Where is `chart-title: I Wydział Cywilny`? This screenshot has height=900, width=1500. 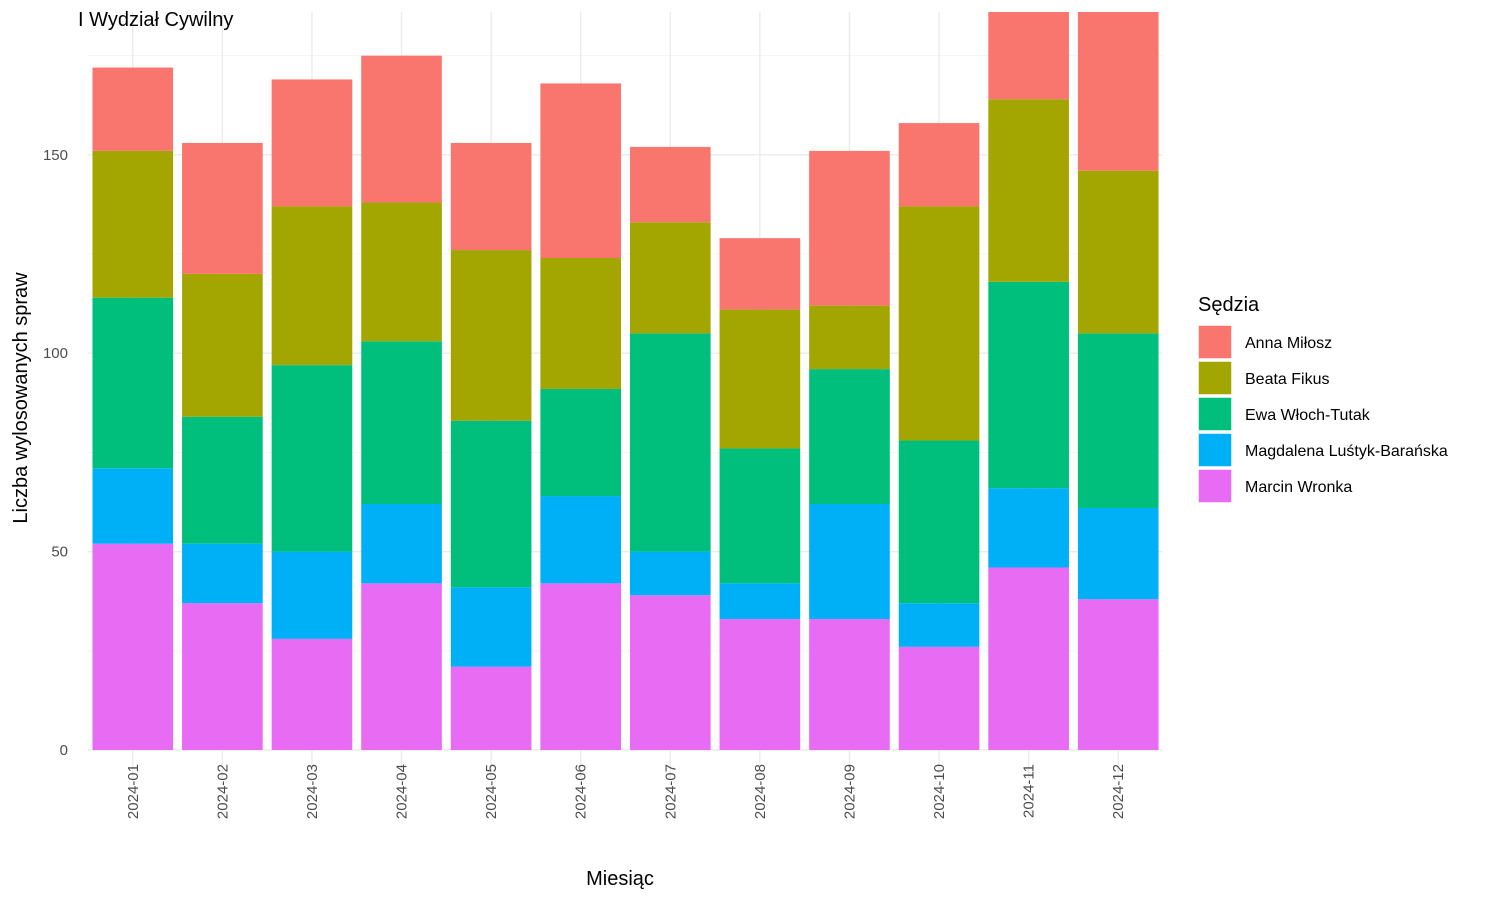 chart-title: I Wydział Cywilny is located at coordinates (155, 20).